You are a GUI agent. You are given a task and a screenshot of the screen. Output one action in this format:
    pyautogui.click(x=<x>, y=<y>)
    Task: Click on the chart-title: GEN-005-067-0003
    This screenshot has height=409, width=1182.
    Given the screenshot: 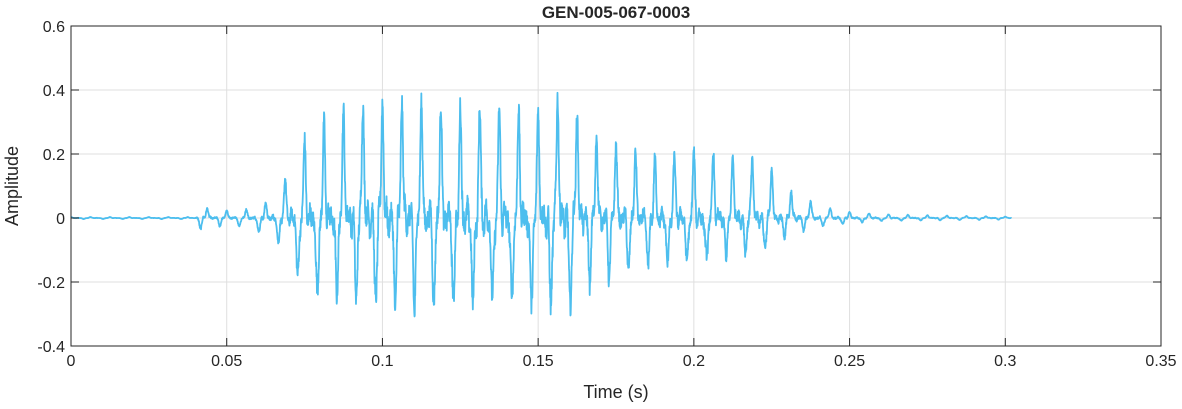 What is the action you would take?
    pyautogui.click(x=616, y=12)
    